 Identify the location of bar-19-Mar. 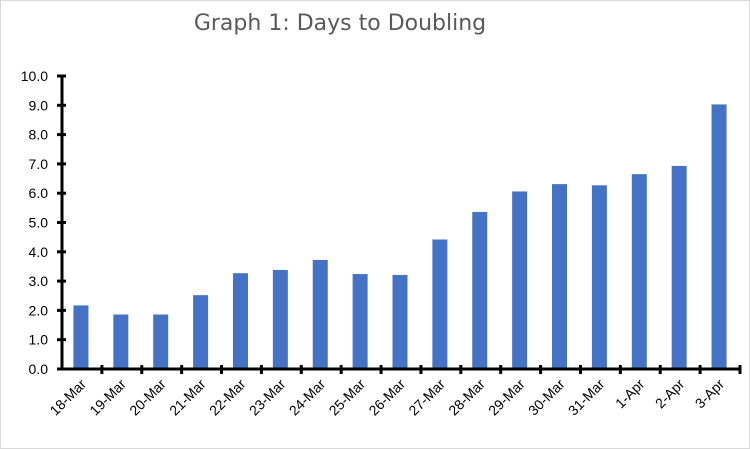
(121, 341).